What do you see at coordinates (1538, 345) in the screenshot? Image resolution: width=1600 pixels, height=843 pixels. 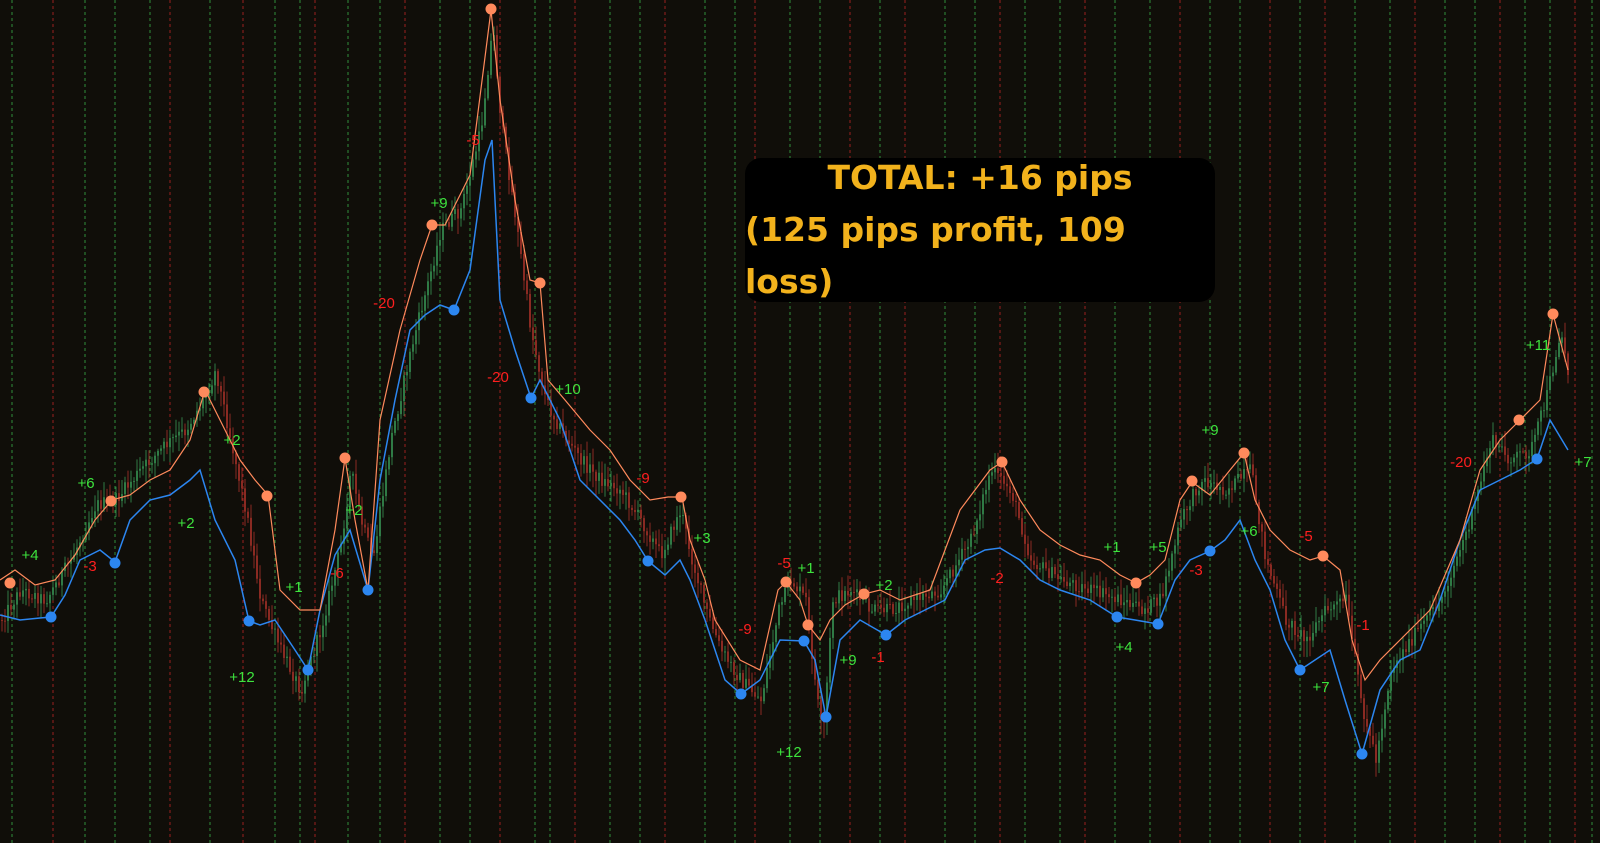 I see `trade-result-label: +11` at bounding box center [1538, 345].